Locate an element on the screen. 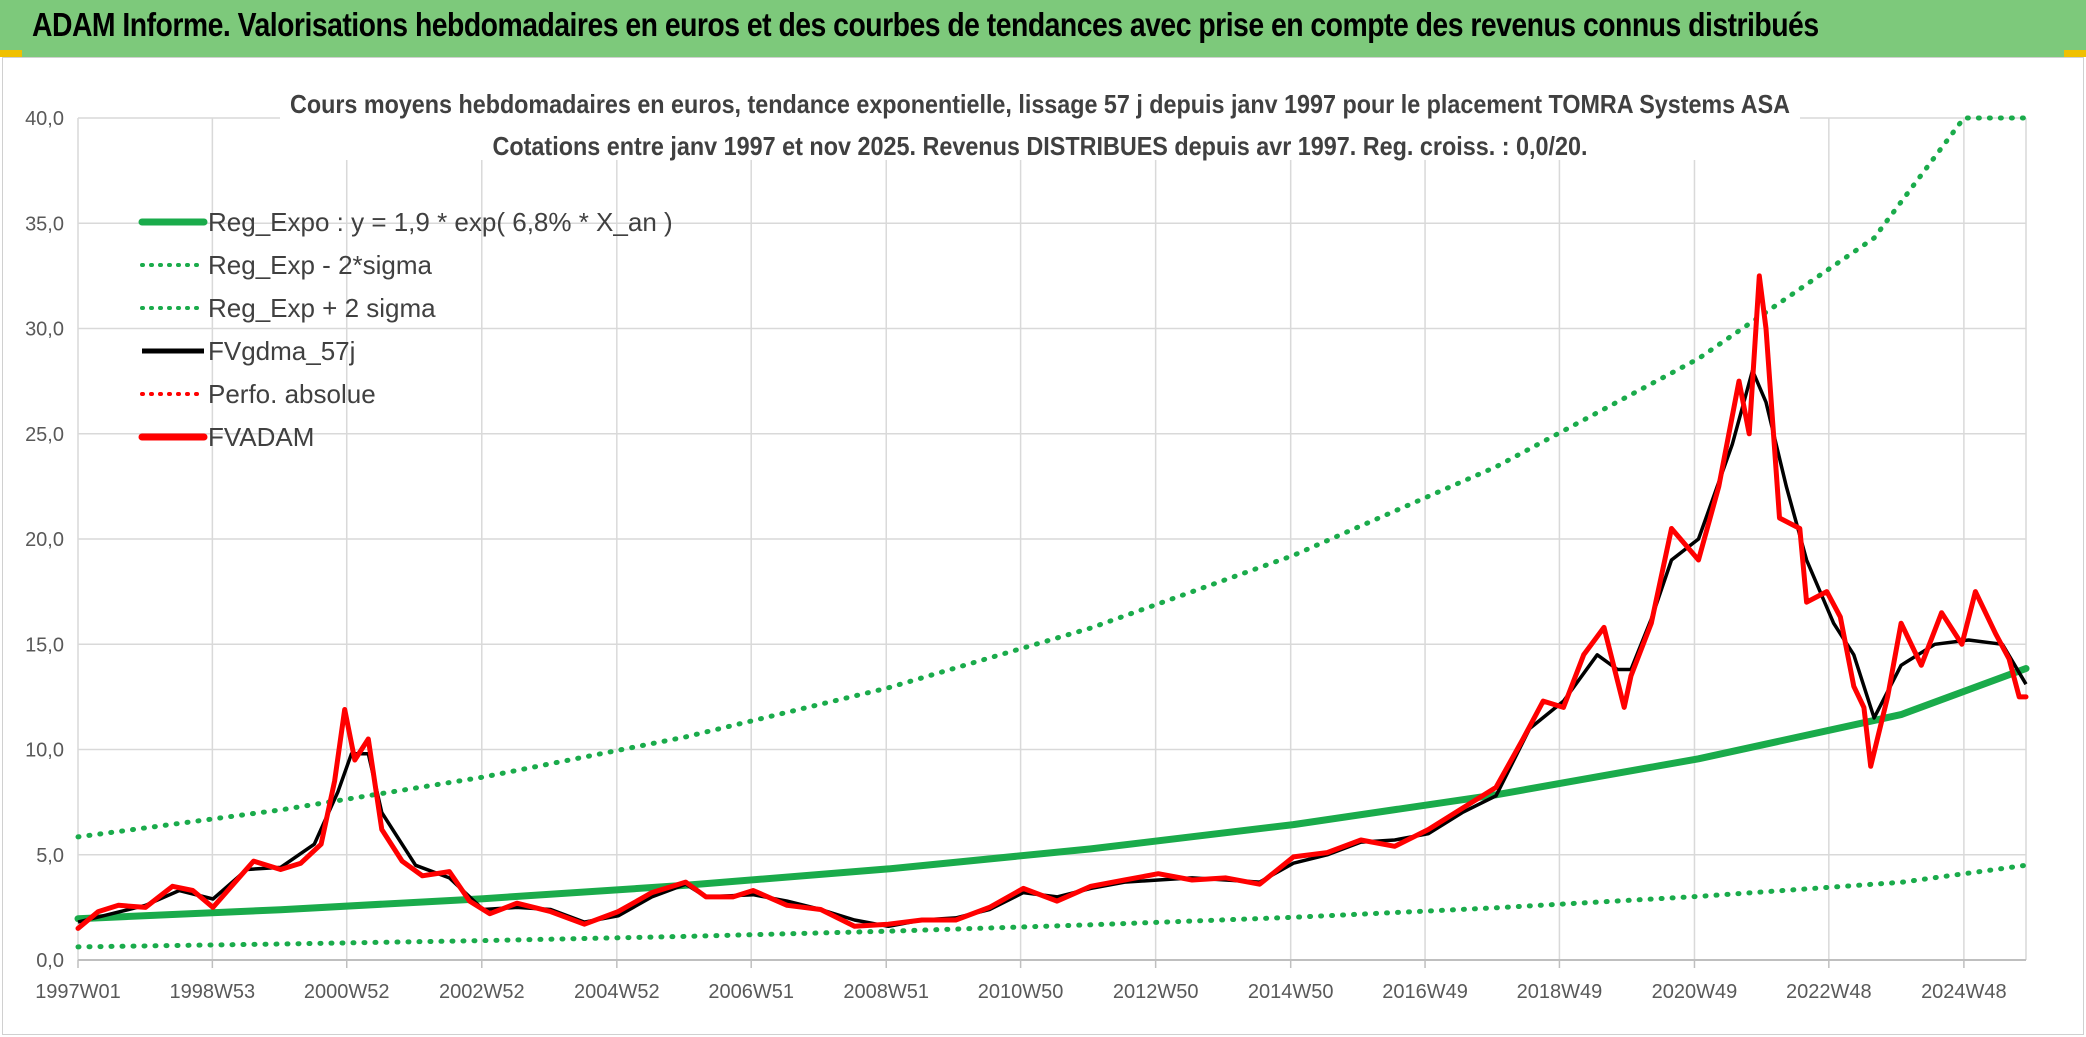 This screenshot has width=2086, height=1037. x-tick-label: 2018W49 is located at coordinates (1560, 992).